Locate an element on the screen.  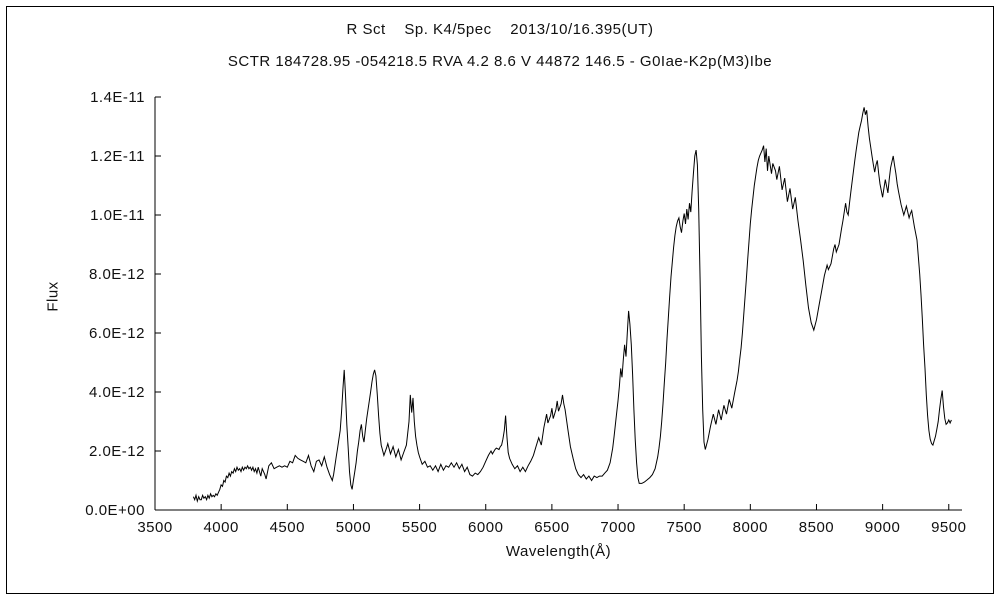
x-tick-label: 8000 is located at coordinates (750, 527).